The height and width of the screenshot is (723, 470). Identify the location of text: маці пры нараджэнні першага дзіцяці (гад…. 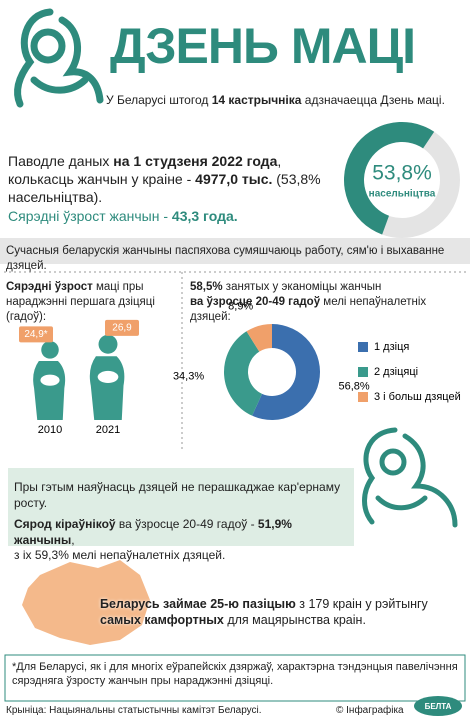
(80, 302).